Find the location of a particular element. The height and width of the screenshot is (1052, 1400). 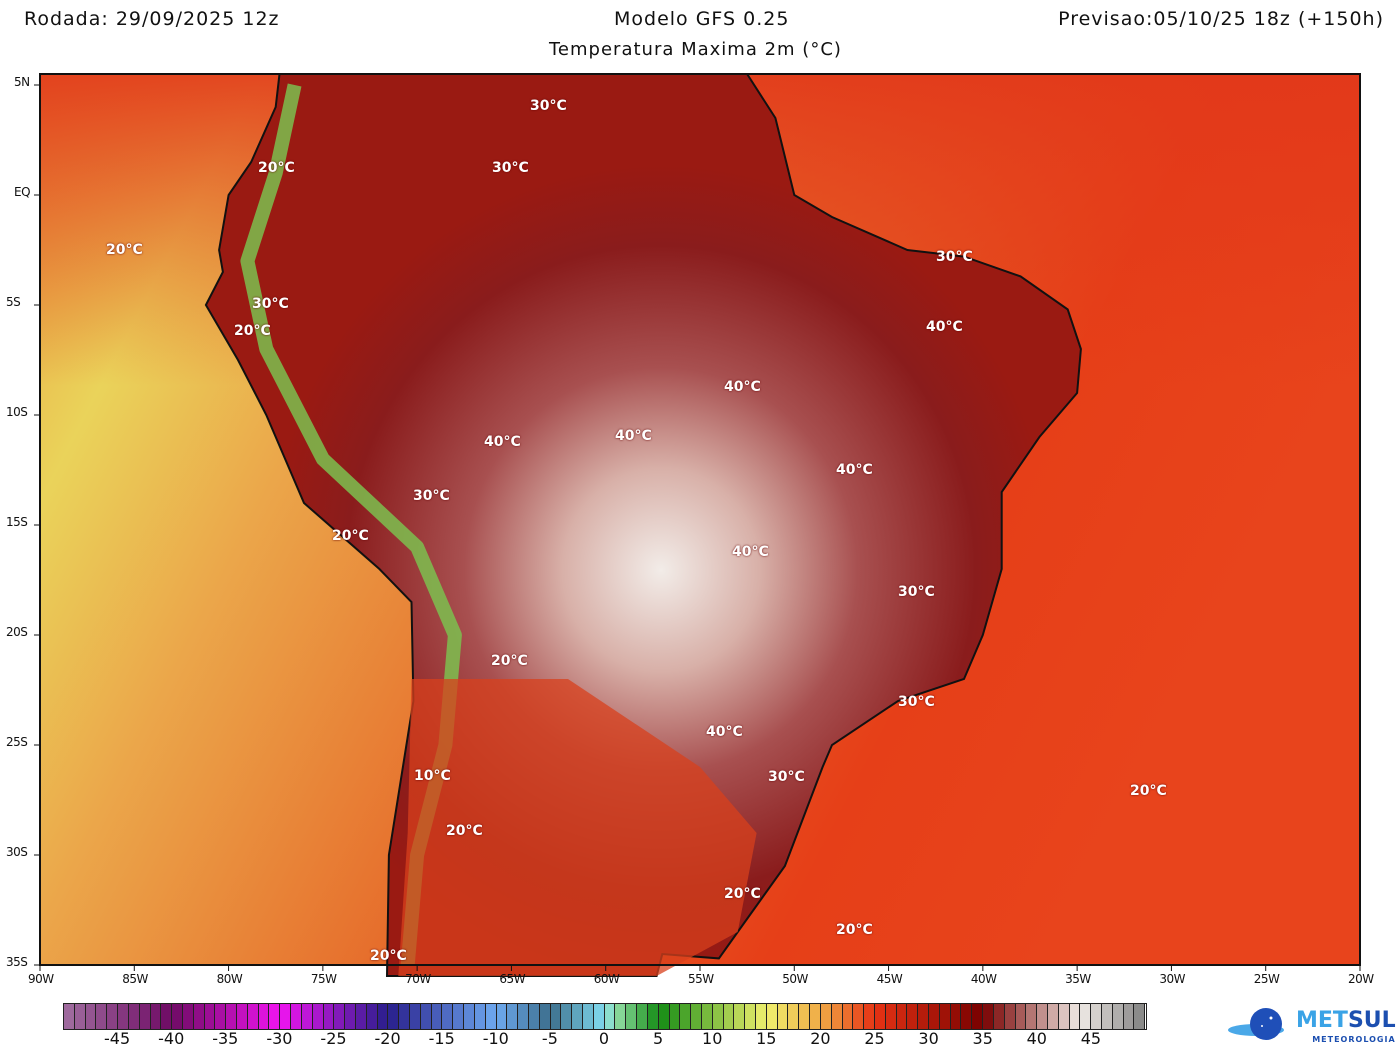

colorbar-label: 20 is located at coordinates (820, 1038).